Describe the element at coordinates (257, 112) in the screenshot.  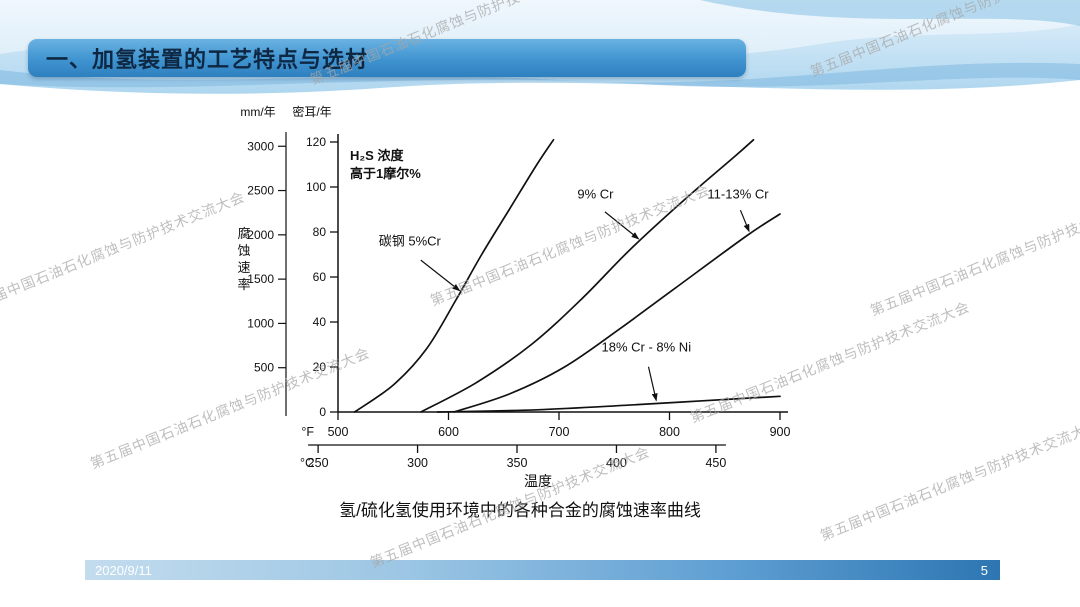
I see `mm-axis-header: mm/年` at that location.